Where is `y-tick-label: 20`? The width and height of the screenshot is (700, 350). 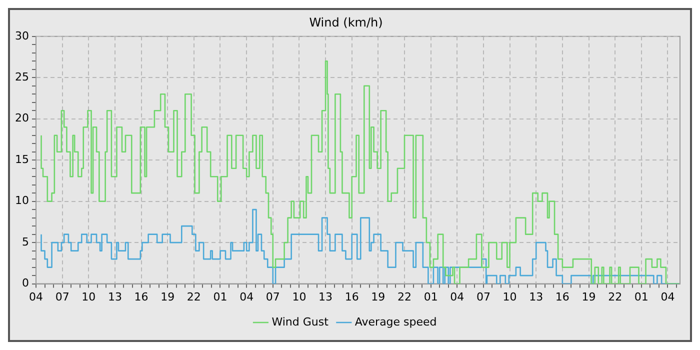
y-tick-label: 20 is located at coordinates (21, 118).